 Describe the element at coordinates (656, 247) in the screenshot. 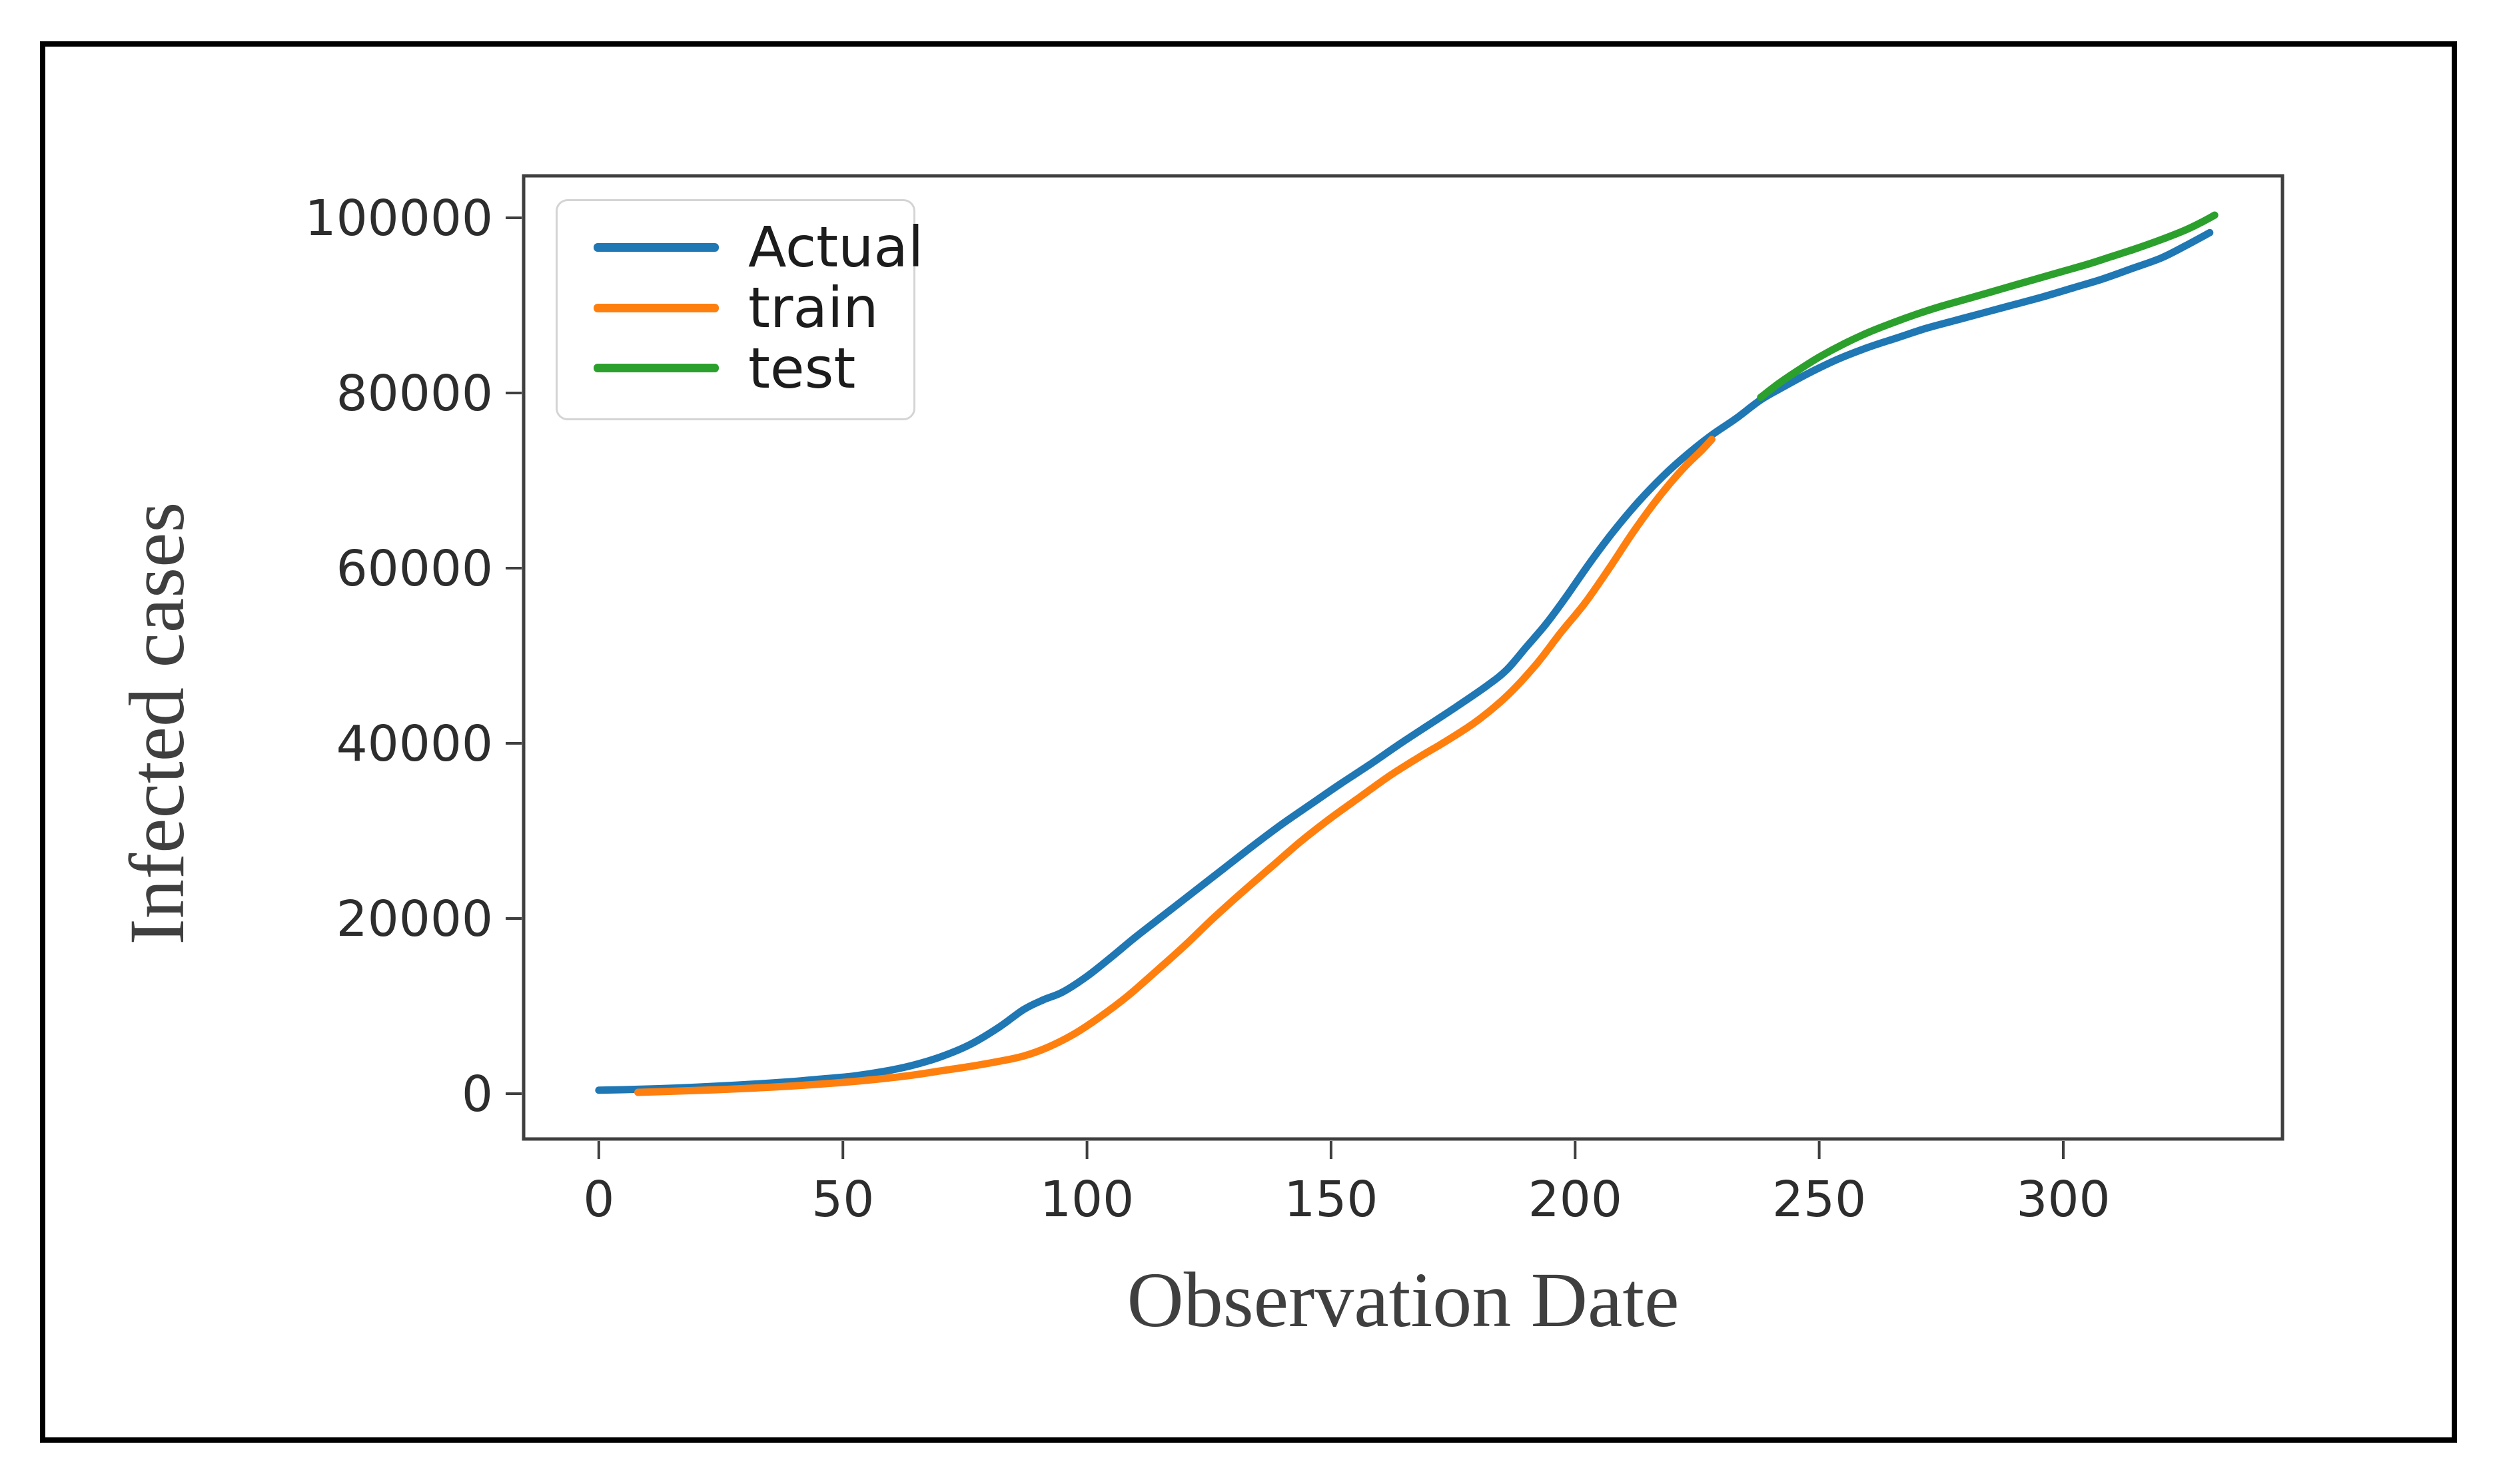

I see `actual-line-swatch` at that location.